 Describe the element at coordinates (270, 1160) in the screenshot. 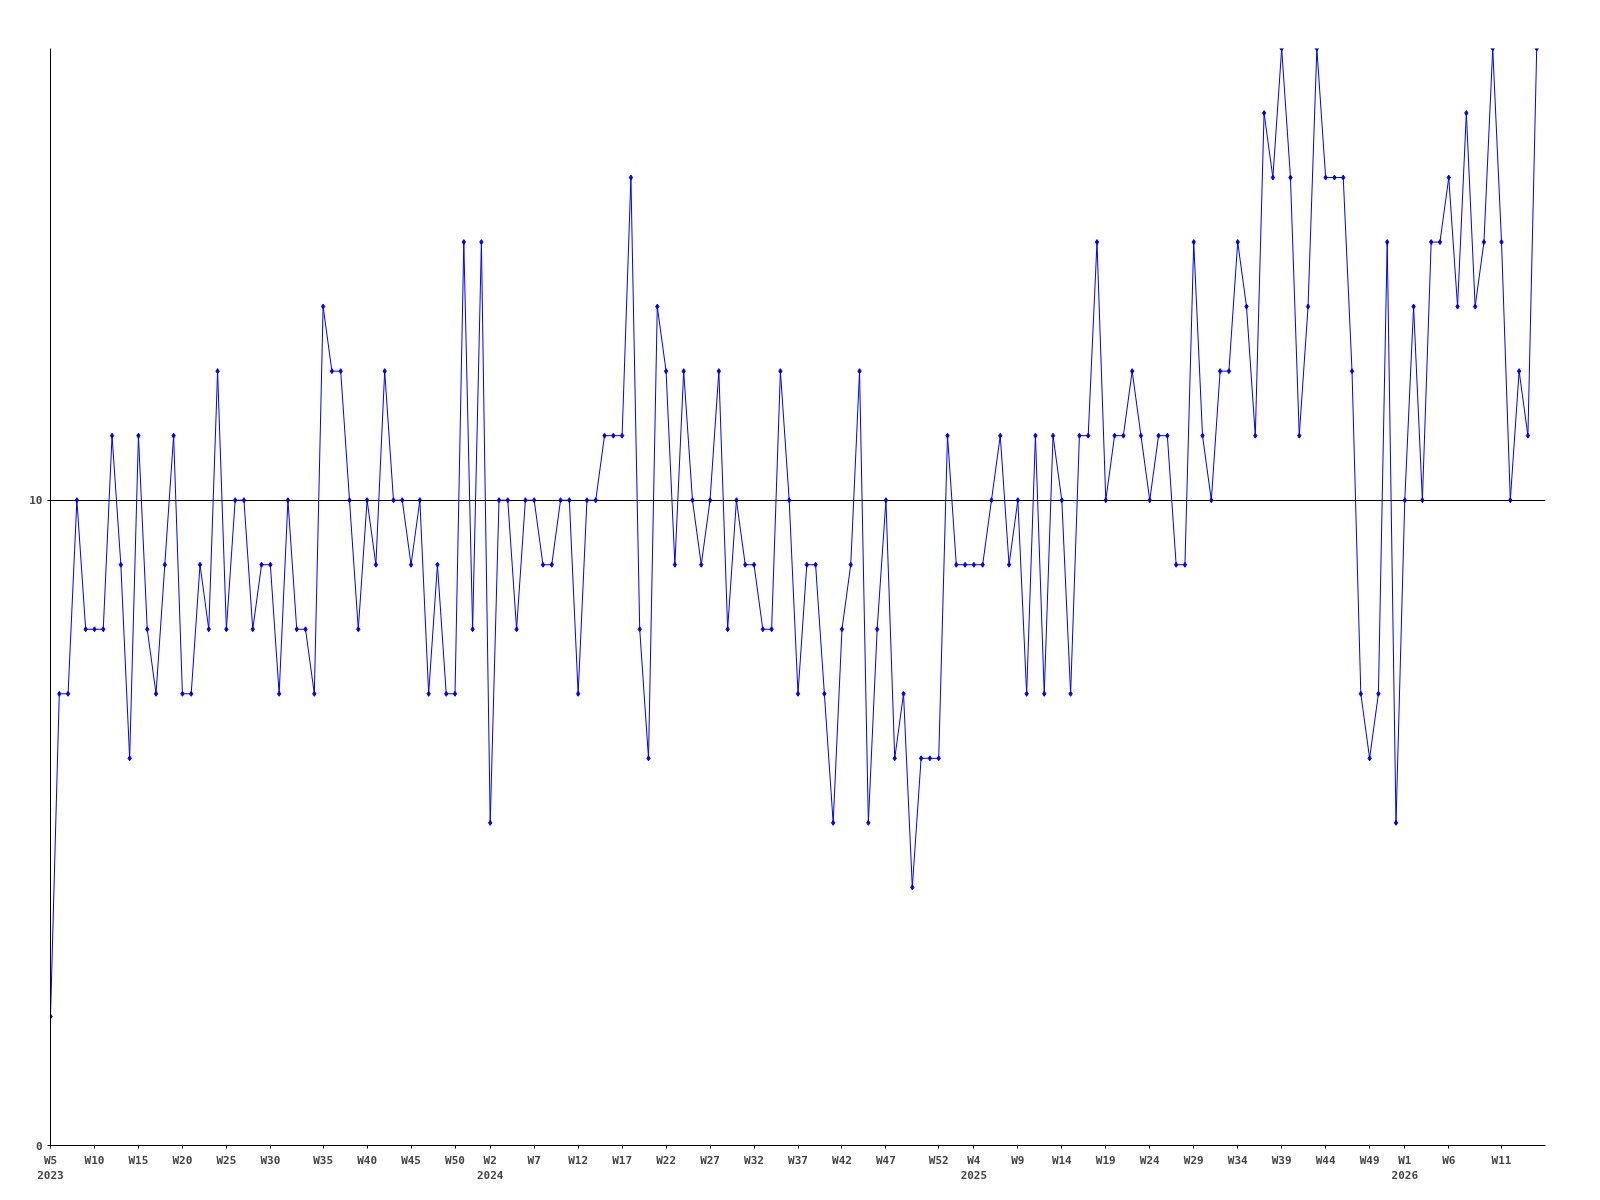

I see `x-tick-label: W30` at that location.